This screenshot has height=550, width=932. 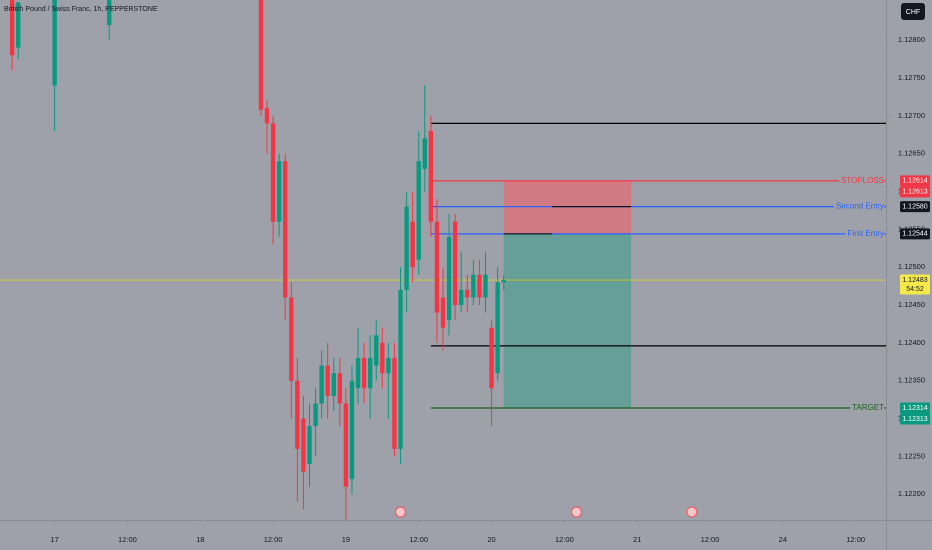 What do you see at coordinates (914, 280) in the screenshot?
I see `price-badge-label: 1.12483` at bounding box center [914, 280].